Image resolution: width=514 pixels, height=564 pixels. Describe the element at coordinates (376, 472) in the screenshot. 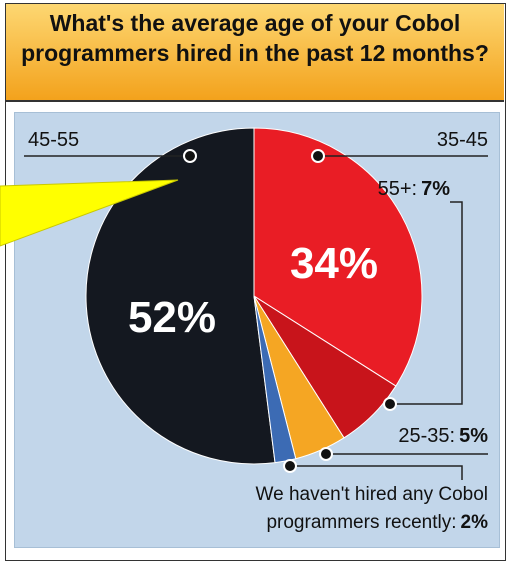

I see `leader-line-none` at that location.